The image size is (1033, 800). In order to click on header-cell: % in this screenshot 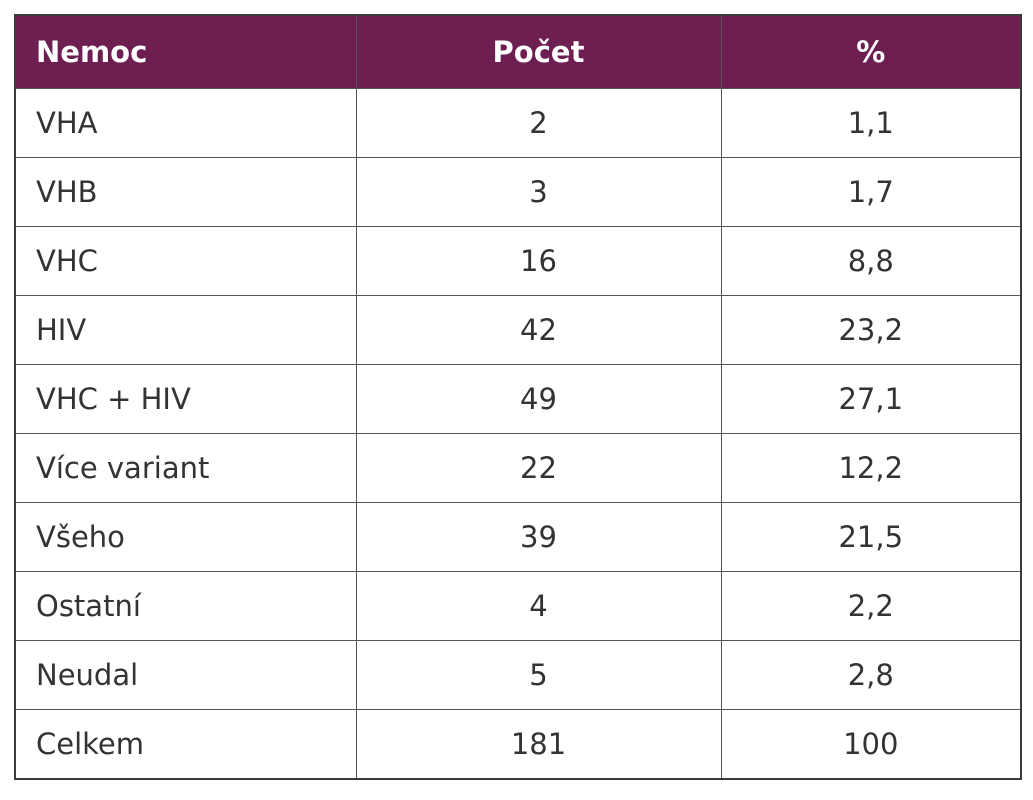, I will do `click(871, 51)`.